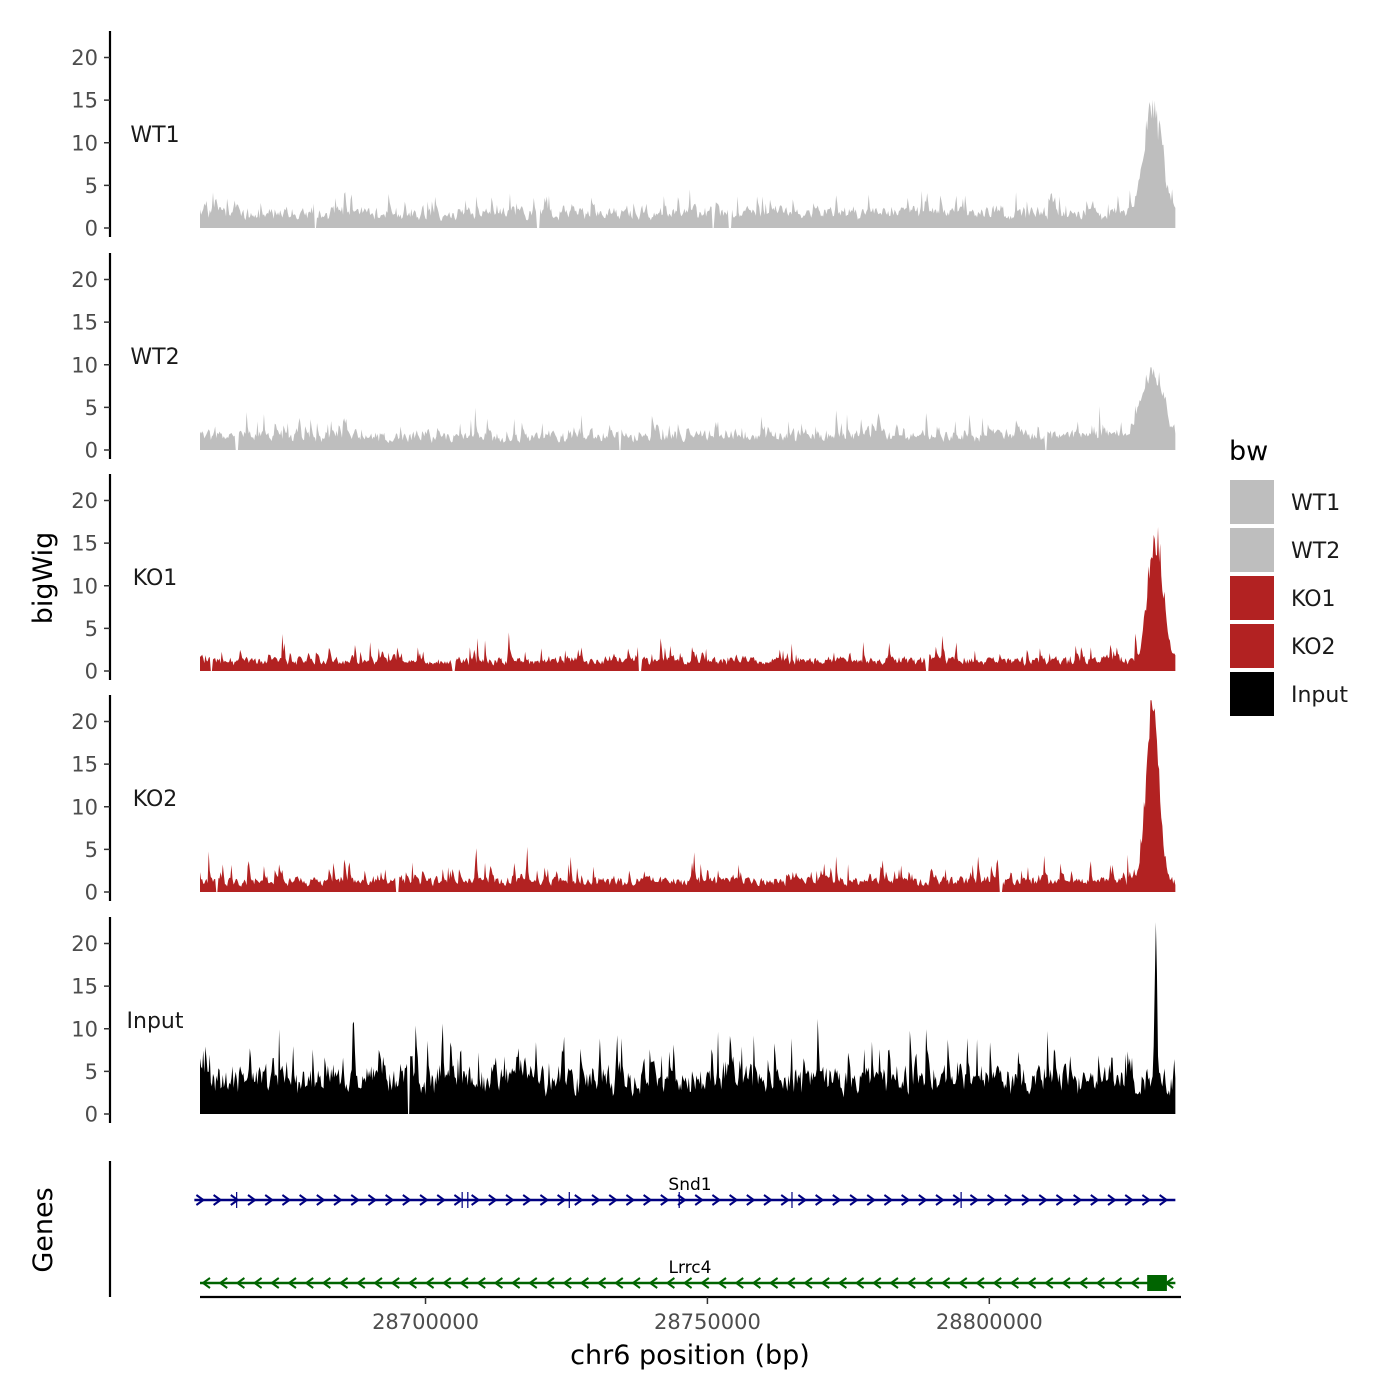 The width and height of the screenshot is (1400, 1400). Describe the element at coordinates (623, 1022) in the screenshot. I see `track-input: 0 5 10 15 20 Input` at that location.